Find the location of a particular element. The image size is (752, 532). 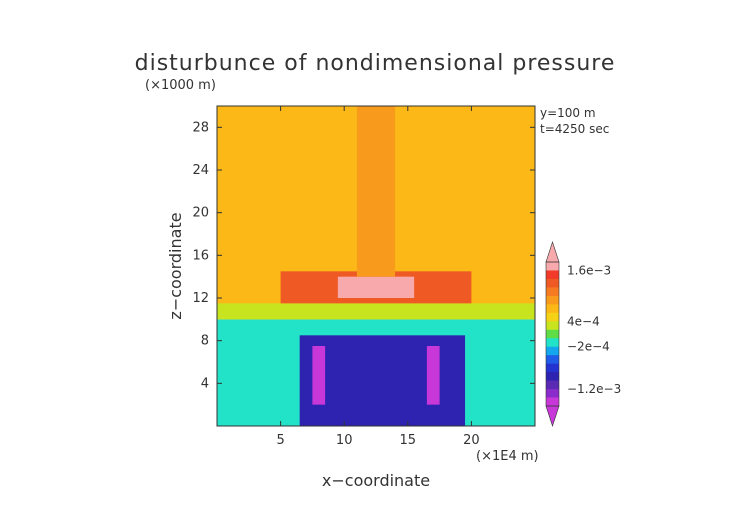

x-tick-label: 15 is located at coordinates (408, 440).